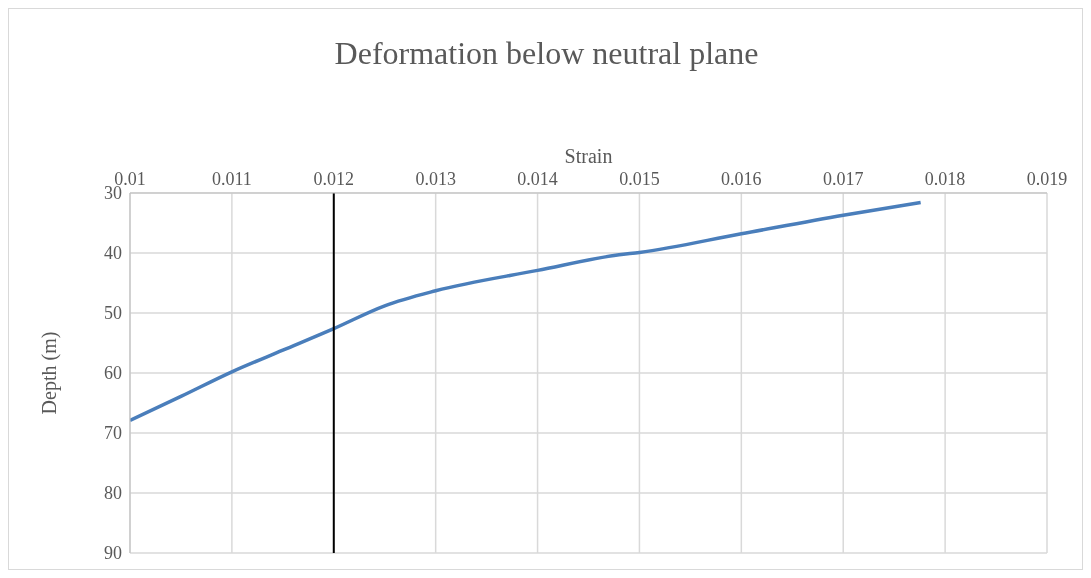  What do you see at coordinates (113, 553) in the screenshot?
I see `y-tick-label: 90` at bounding box center [113, 553].